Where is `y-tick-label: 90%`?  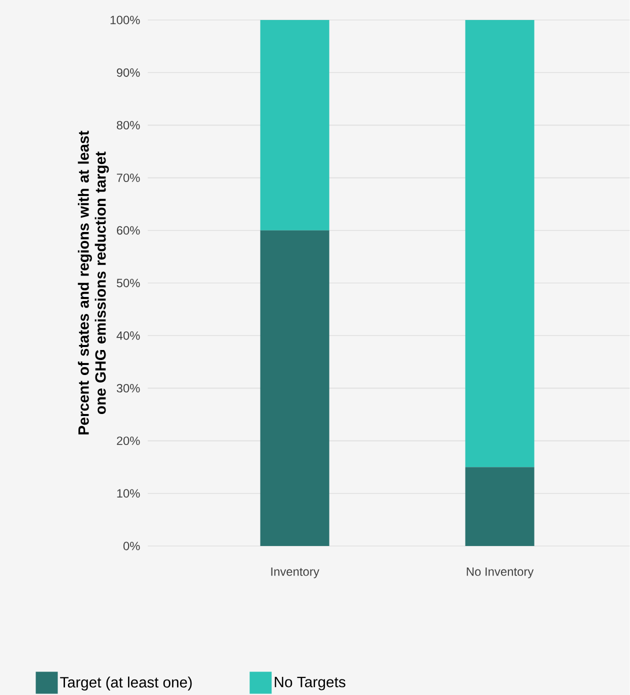
y-tick-label: 90% is located at coordinates (128, 72).